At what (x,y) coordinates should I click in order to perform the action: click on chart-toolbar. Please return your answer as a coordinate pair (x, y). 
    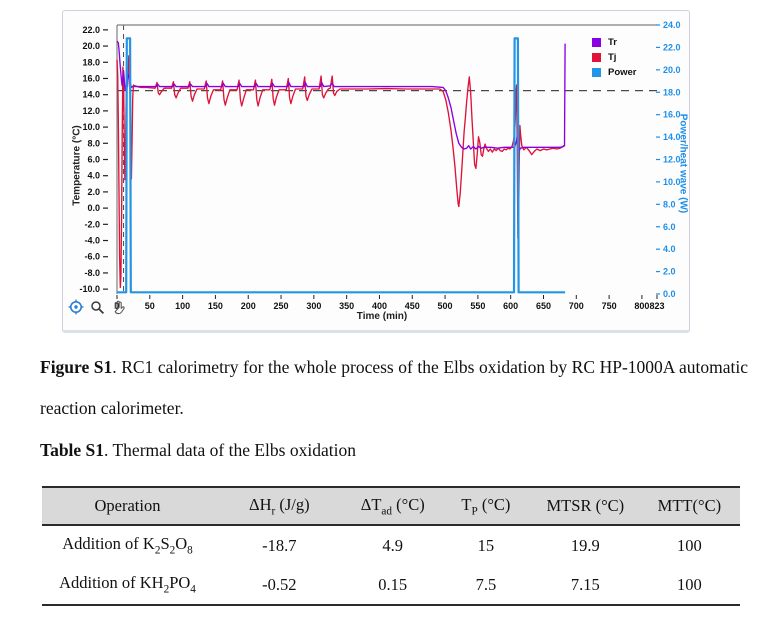
    Looking at the image, I should click on (97, 307).